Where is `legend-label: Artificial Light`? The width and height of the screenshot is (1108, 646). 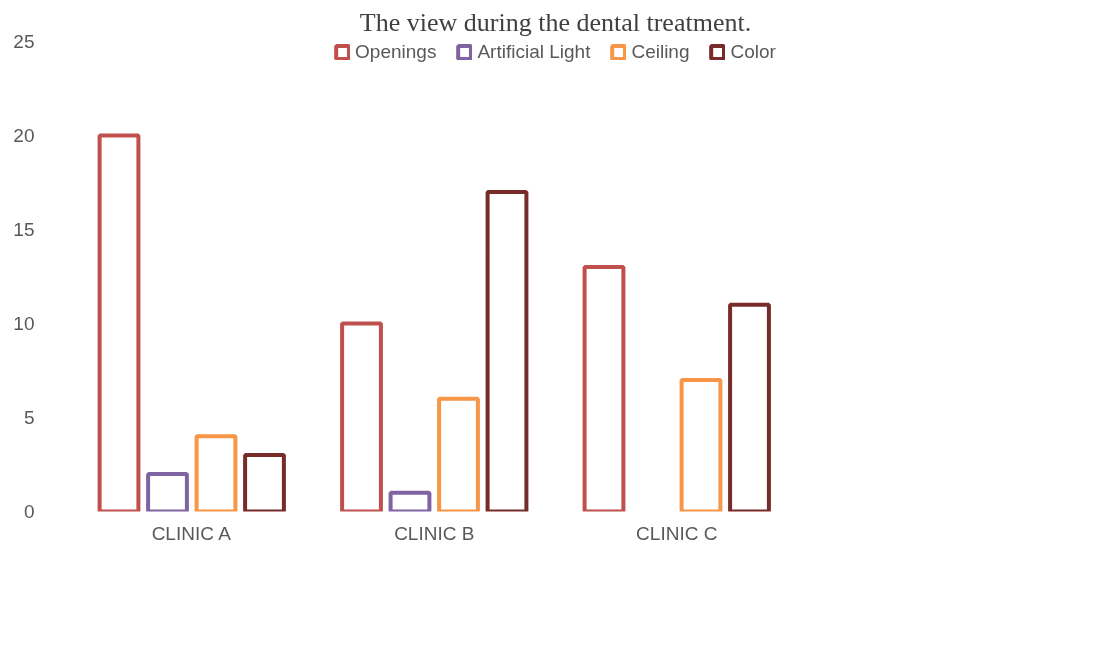 legend-label: Artificial Light is located at coordinates (534, 52).